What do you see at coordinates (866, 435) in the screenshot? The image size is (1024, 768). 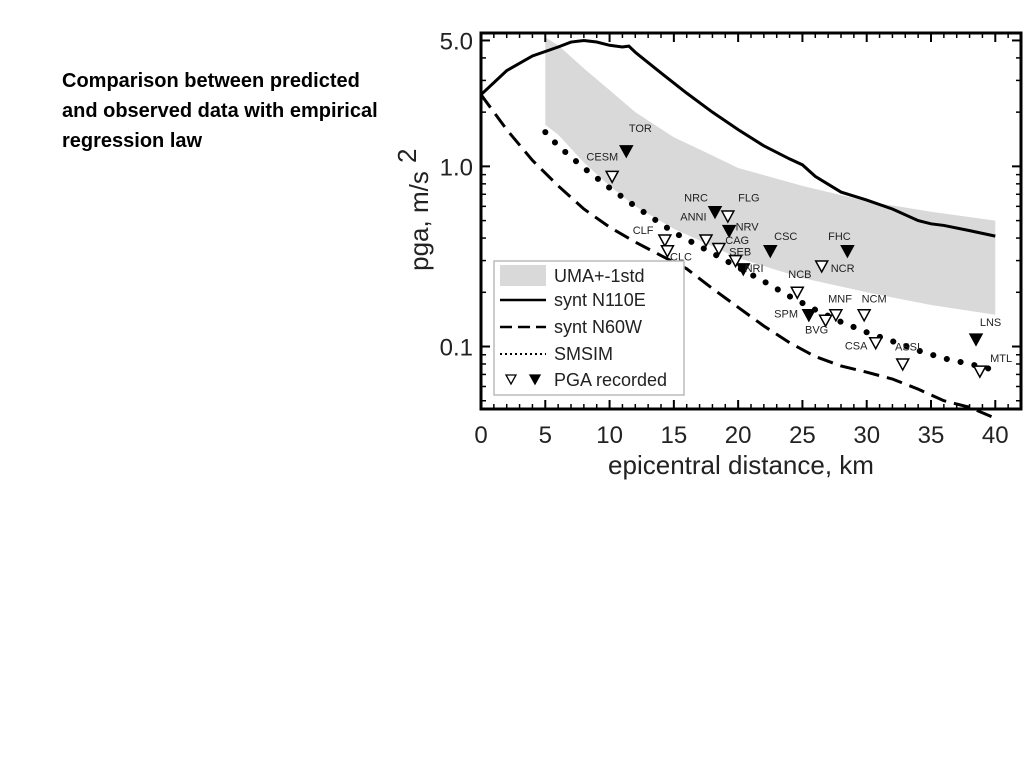 I see `x-tick-label: 30` at bounding box center [866, 435].